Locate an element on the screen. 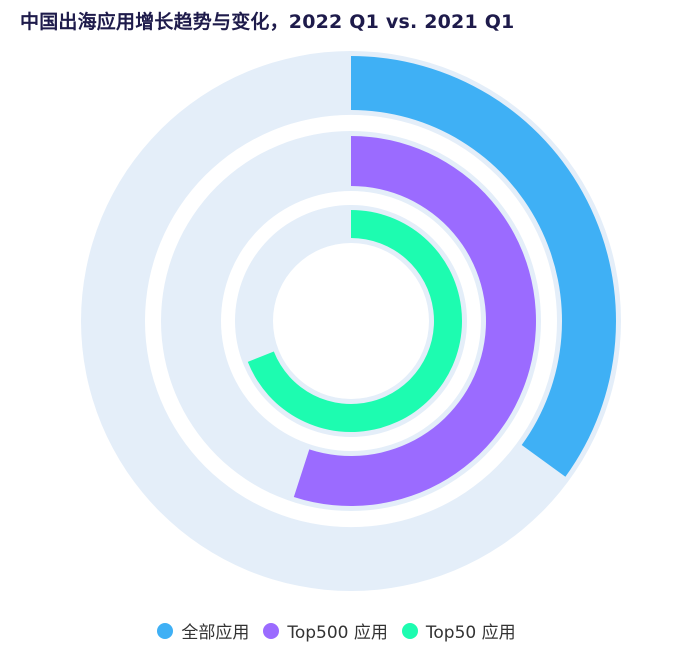 The image size is (673, 658). chart-legend: 全部应用 Top500 应用 Top50 应用 is located at coordinates (336, 630).